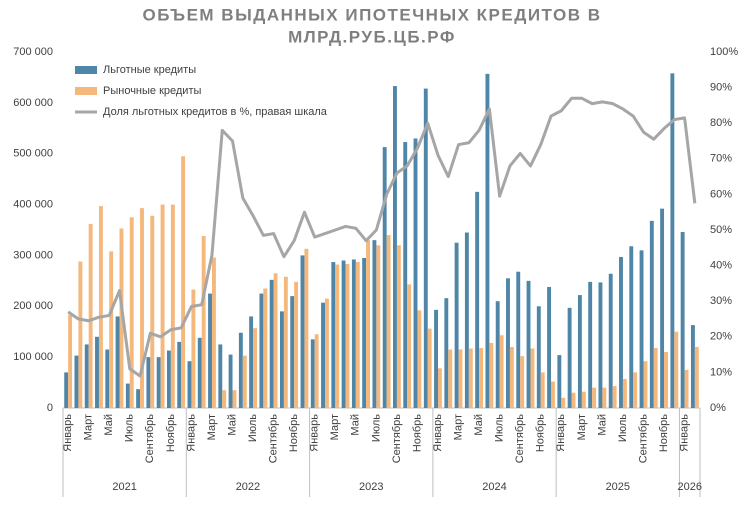 This screenshot has height=506, width=739. I want to click on year-label: 2023, so click(371, 487).